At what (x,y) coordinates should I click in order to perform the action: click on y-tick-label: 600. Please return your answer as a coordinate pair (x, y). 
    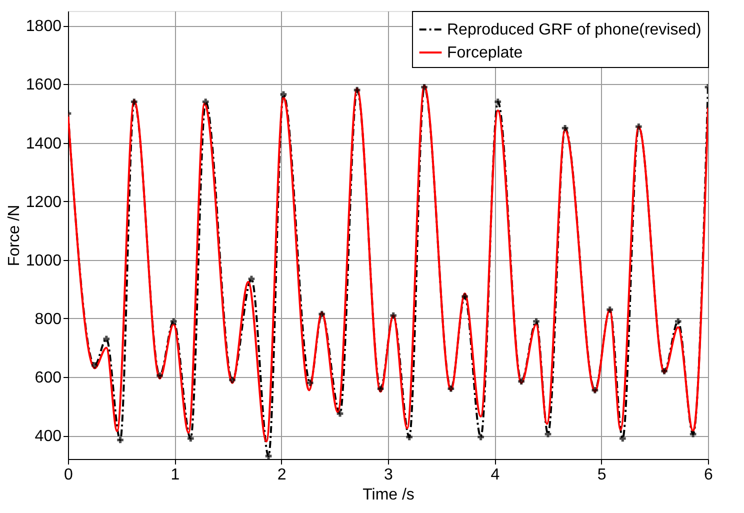
    Looking at the image, I should click on (48, 378).